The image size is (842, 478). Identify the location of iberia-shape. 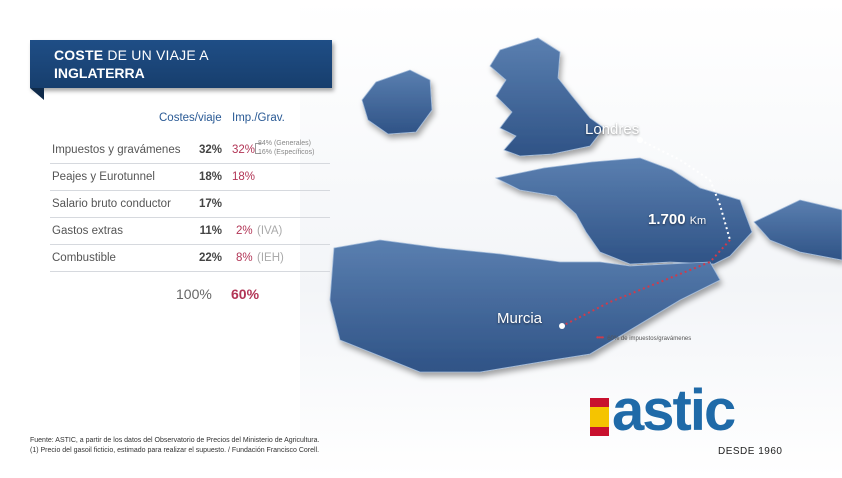
(525, 306).